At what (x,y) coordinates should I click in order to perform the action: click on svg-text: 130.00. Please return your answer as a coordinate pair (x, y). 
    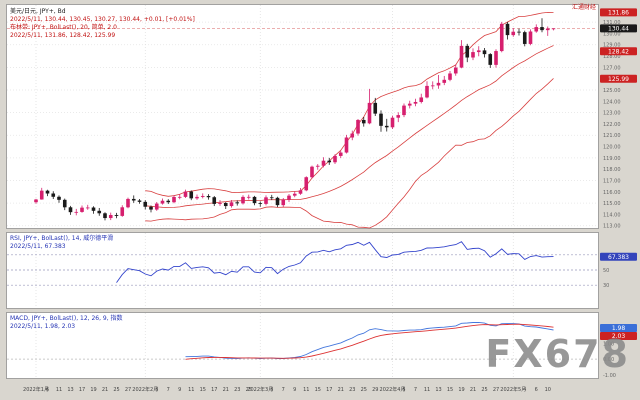
    Looking at the image, I should click on (612, 34).